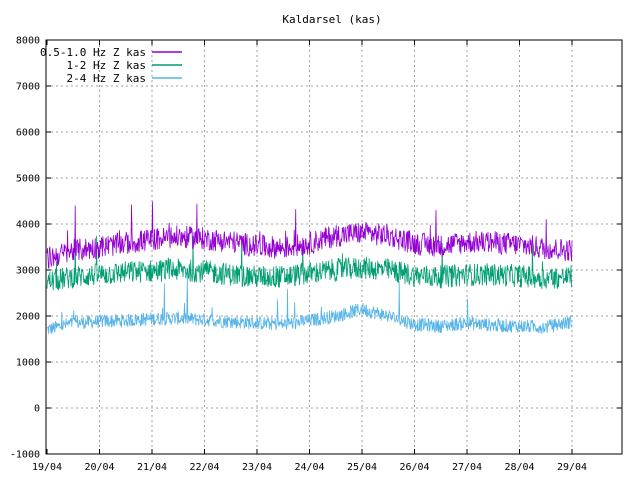  What do you see at coordinates (28, 317) in the screenshot?
I see `y-tick-label: 2000` at bounding box center [28, 317].